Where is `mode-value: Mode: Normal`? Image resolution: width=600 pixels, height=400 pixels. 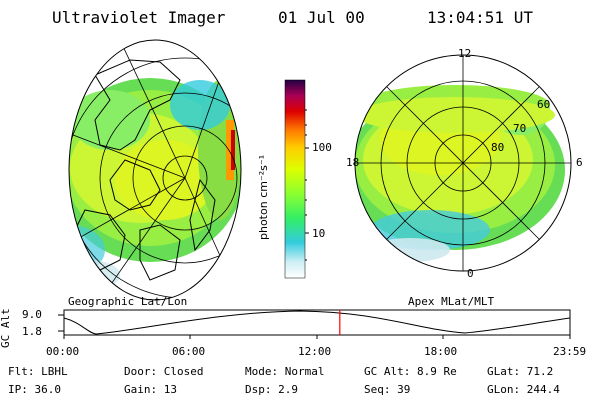
mode-value: Mode: Normal is located at coordinates (285, 371).